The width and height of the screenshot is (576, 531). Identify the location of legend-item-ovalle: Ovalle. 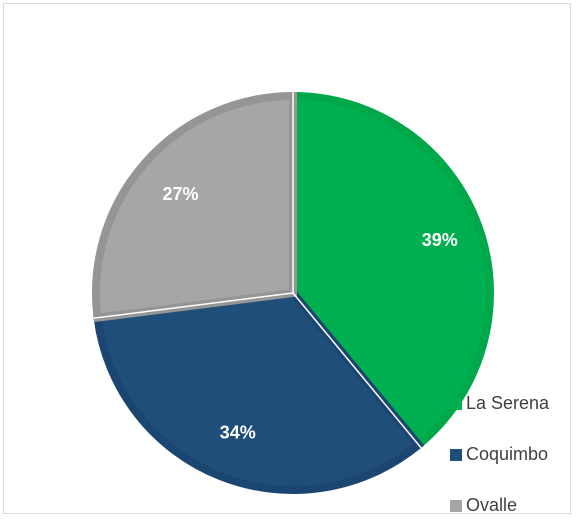
(499, 505).